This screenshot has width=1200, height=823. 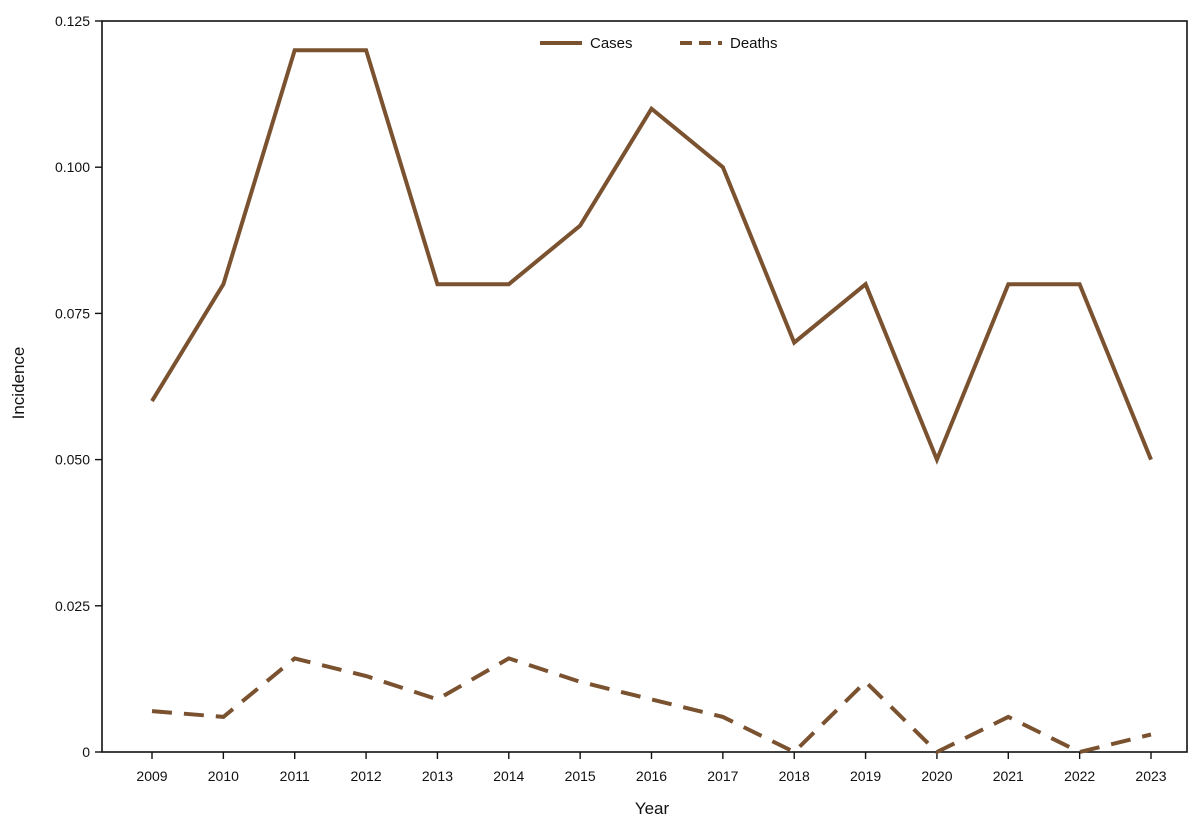 What do you see at coordinates (754, 43) in the screenshot?
I see `legend-deaths-label: Deaths` at bounding box center [754, 43].